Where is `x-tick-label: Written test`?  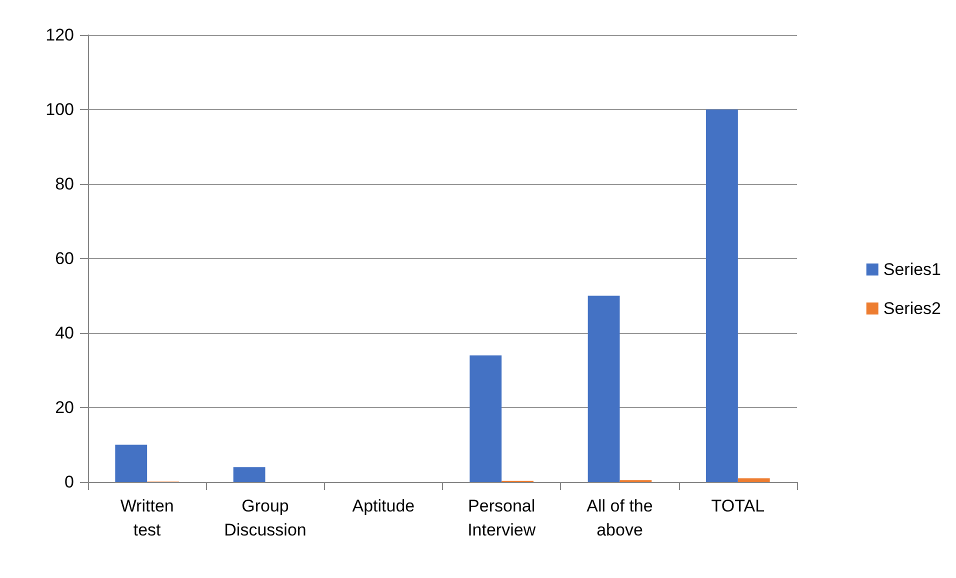 x-tick-label: Written test is located at coordinates (147, 518).